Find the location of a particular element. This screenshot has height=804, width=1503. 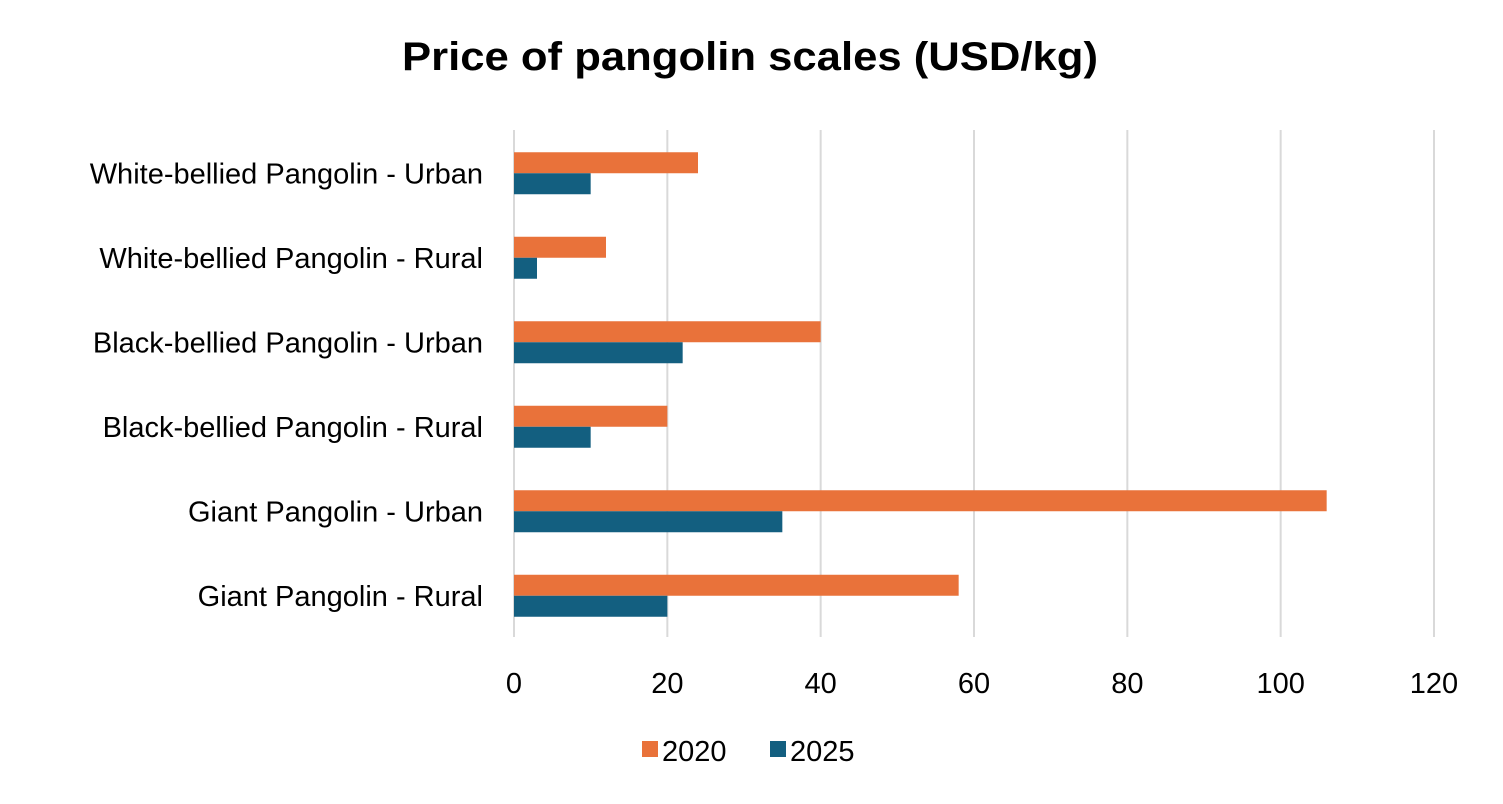

category-label: Black-bellied Pangolin - Rural is located at coordinates (293, 428).